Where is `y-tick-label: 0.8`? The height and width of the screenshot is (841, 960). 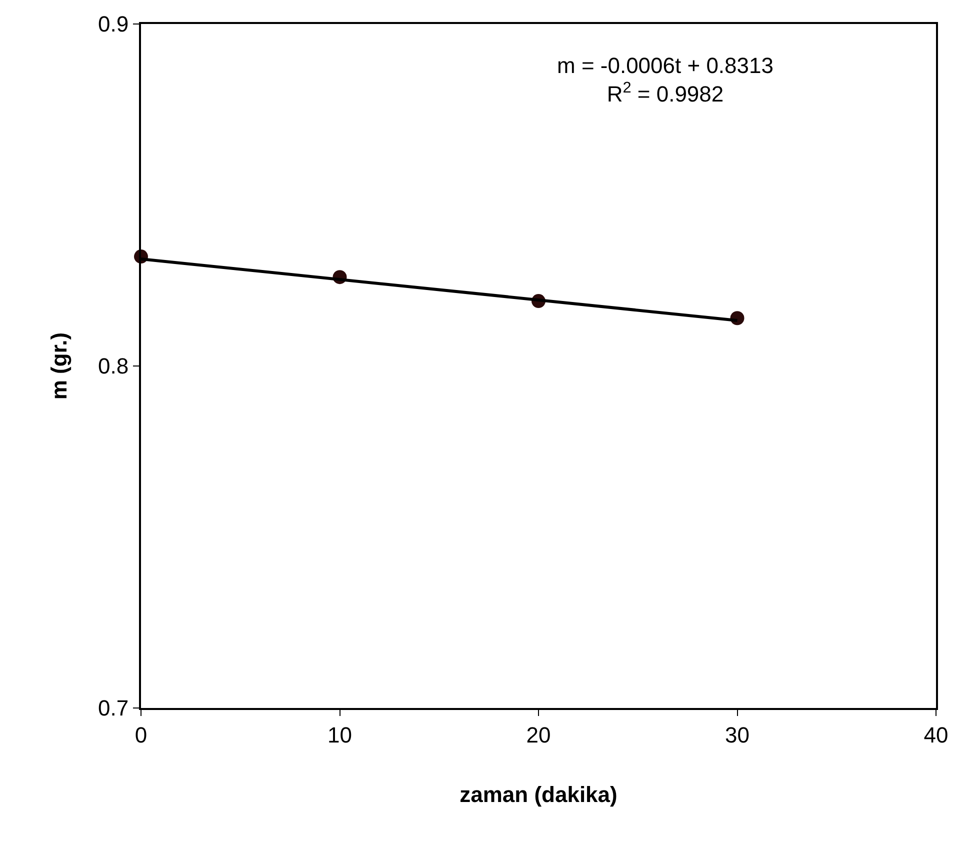
y-tick-label: 0.8 is located at coordinates (113, 366).